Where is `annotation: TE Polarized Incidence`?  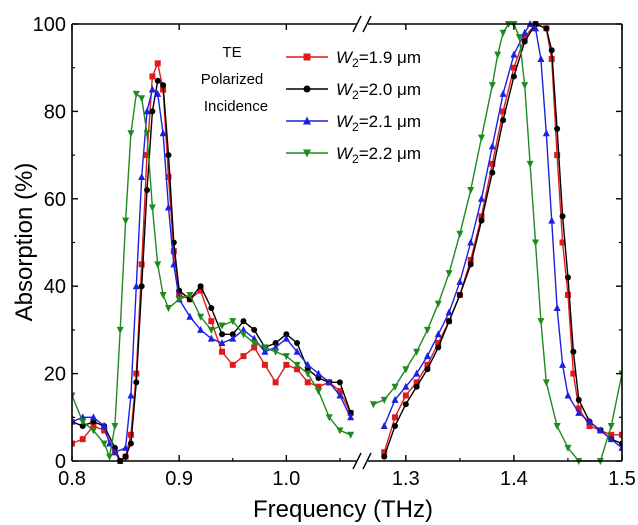 annotation: TE Polarized Incidence is located at coordinates (234, 79).